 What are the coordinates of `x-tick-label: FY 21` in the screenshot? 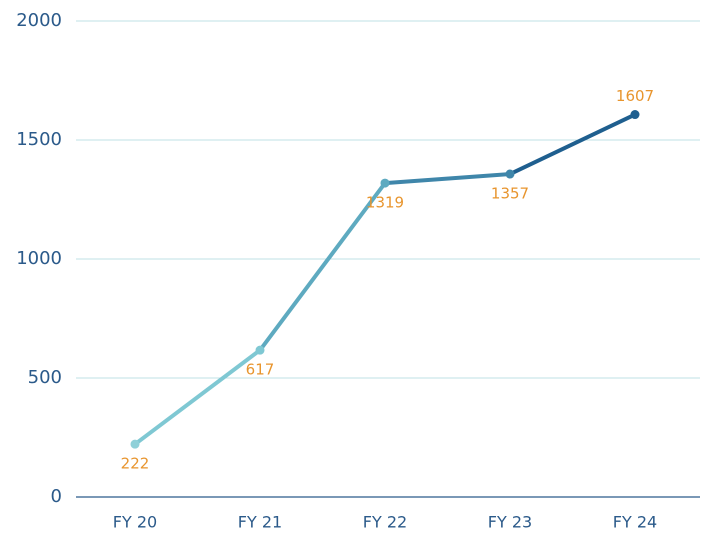 It's located at (260, 522).